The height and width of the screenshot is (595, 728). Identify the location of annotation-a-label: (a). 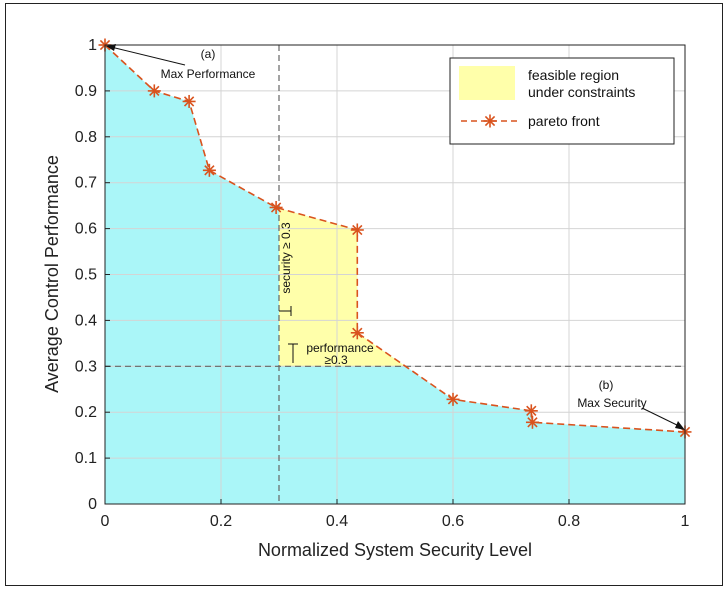
(208, 54).